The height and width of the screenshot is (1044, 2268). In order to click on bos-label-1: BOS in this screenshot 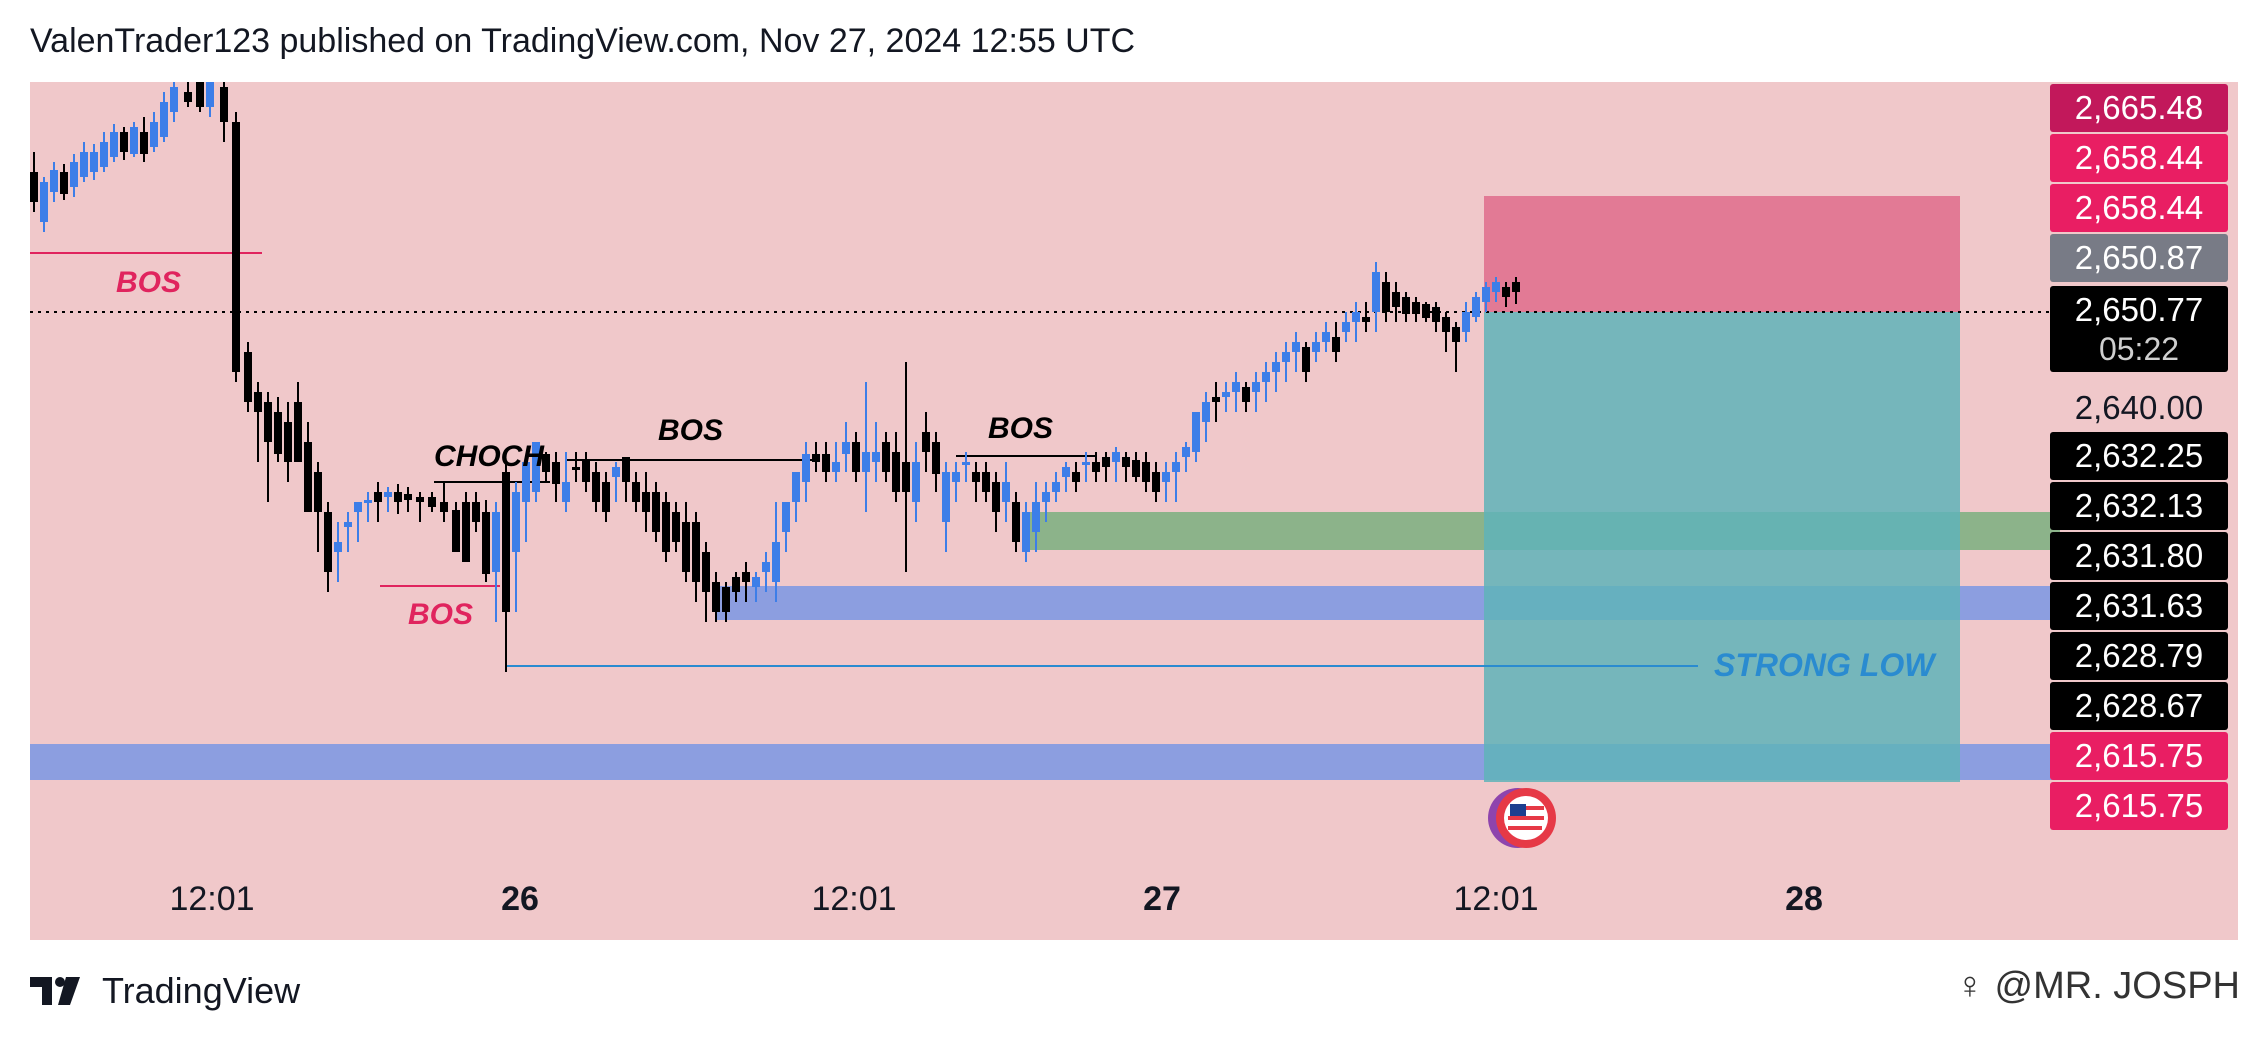, I will do `click(148, 282)`.